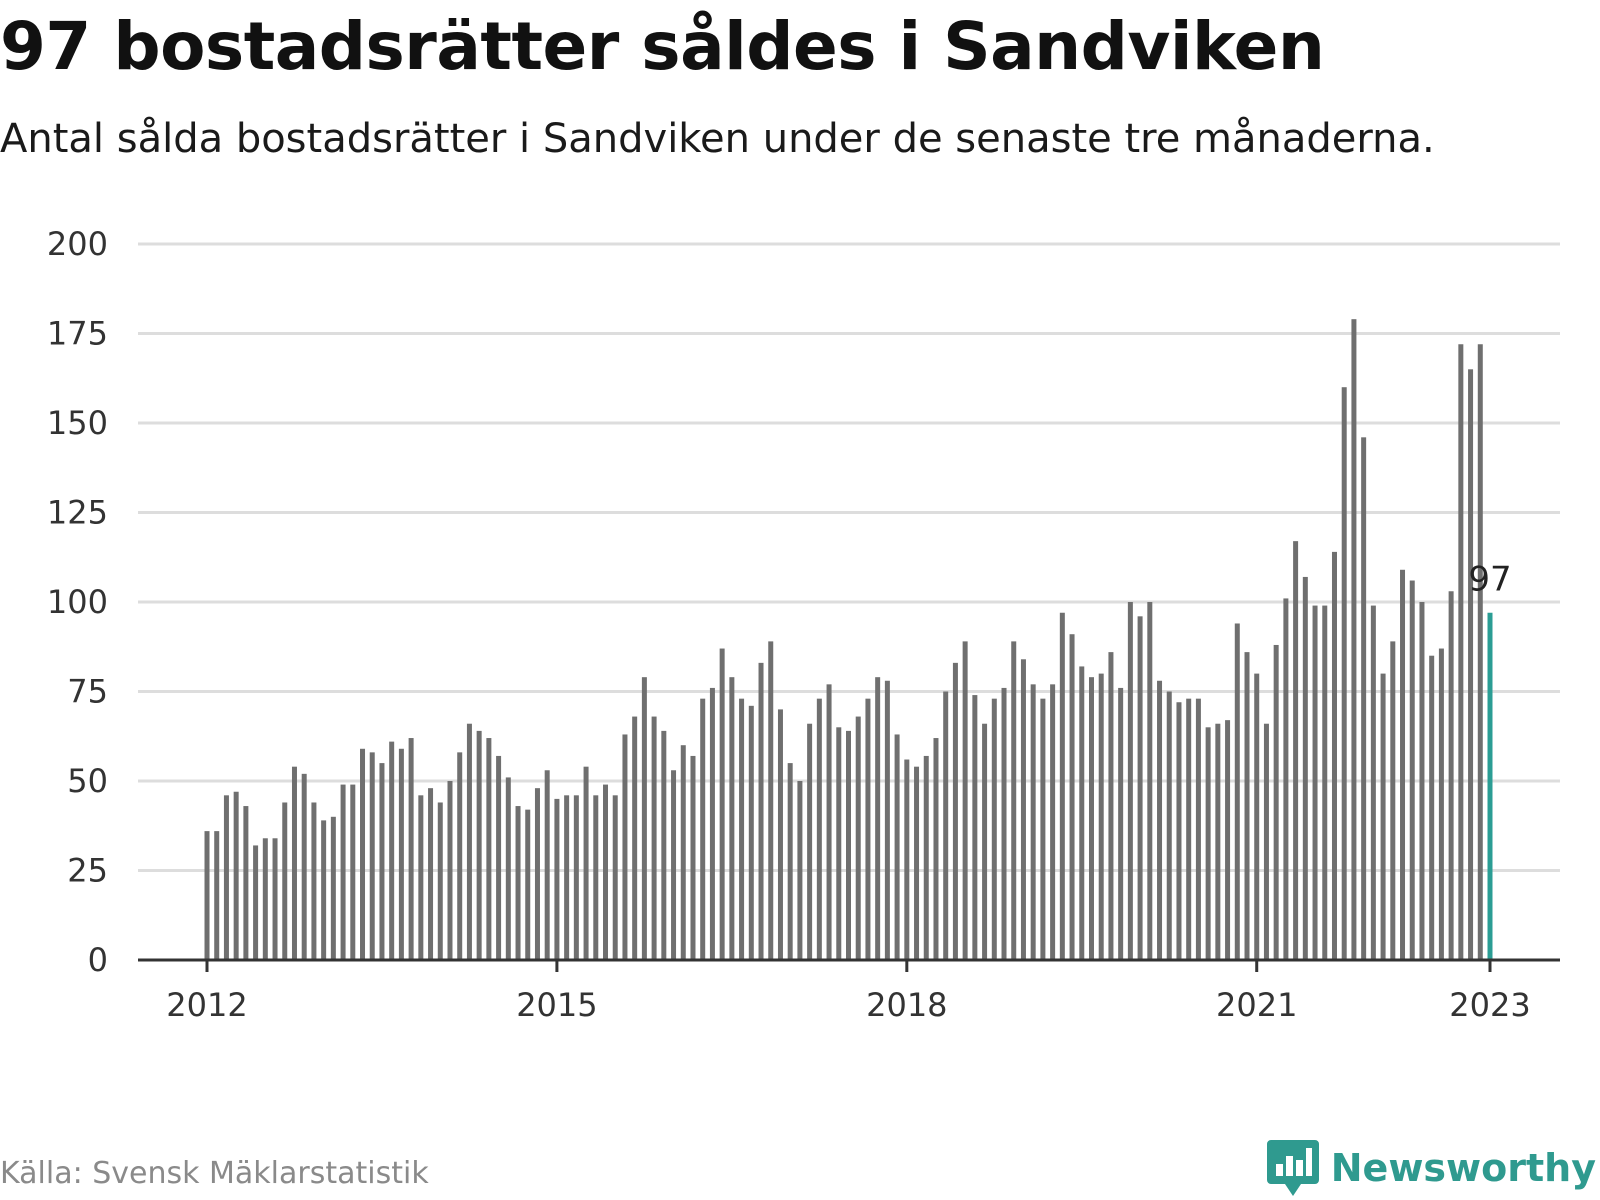 Image resolution: width=1600 pixels, height=1200 pixels. Describe the element at coordinates (1489, 580) in the screenshot. I see `highlight-value-label: 97` at that location.